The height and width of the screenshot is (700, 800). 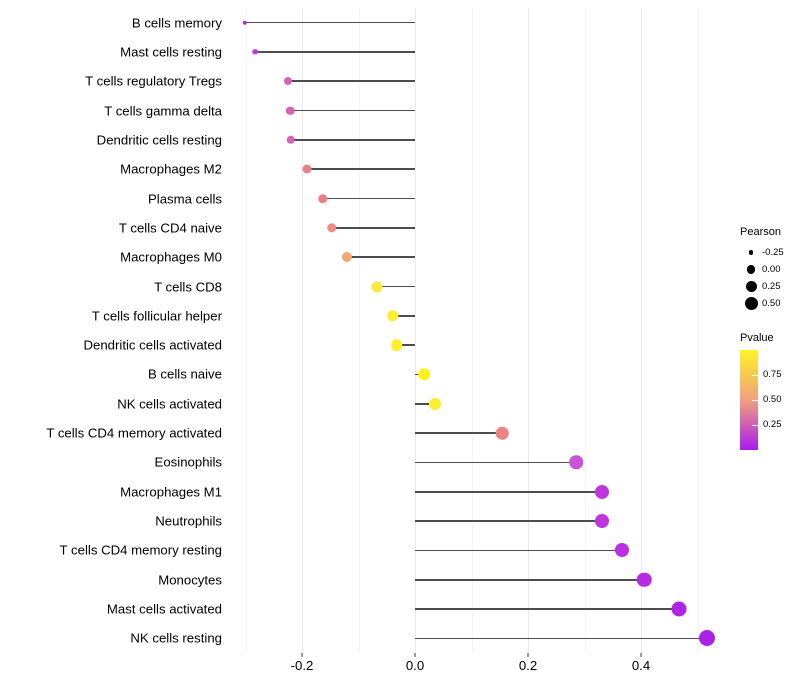 I want to click on x-axis-tick-label: 0.4, so click(x=641, y=665).